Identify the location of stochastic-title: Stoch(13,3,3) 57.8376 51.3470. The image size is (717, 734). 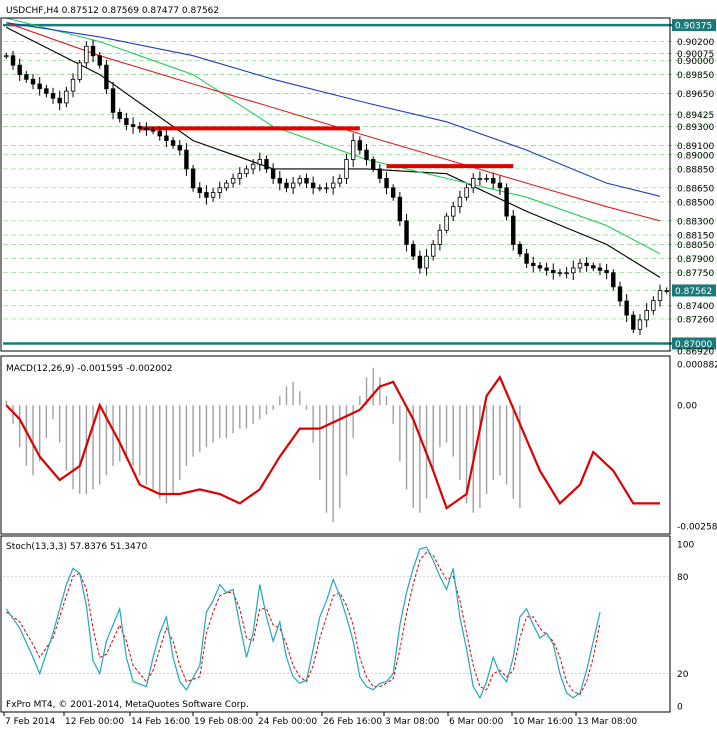
(76, 547).